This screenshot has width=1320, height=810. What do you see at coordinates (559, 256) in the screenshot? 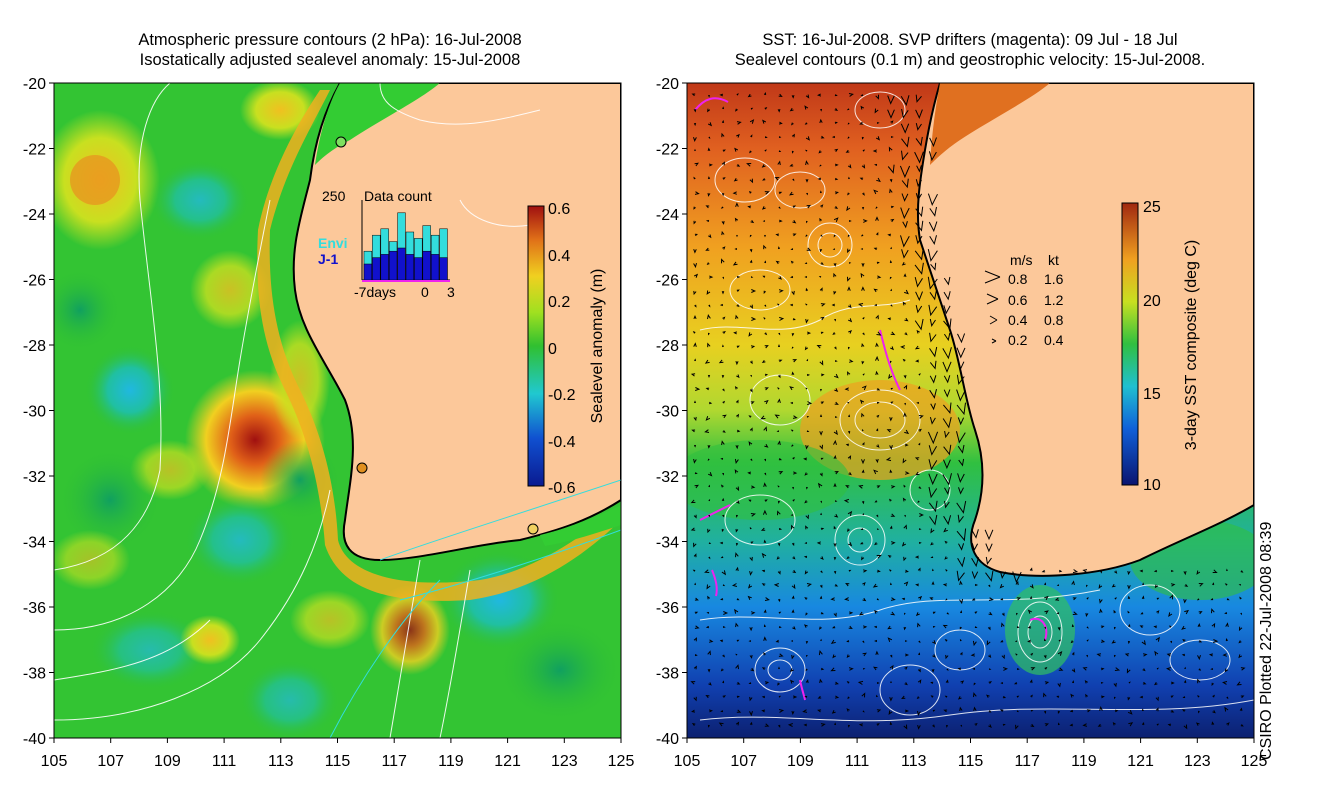
I see `cbar-tick: 0.4` at bounding box center [559, 256].